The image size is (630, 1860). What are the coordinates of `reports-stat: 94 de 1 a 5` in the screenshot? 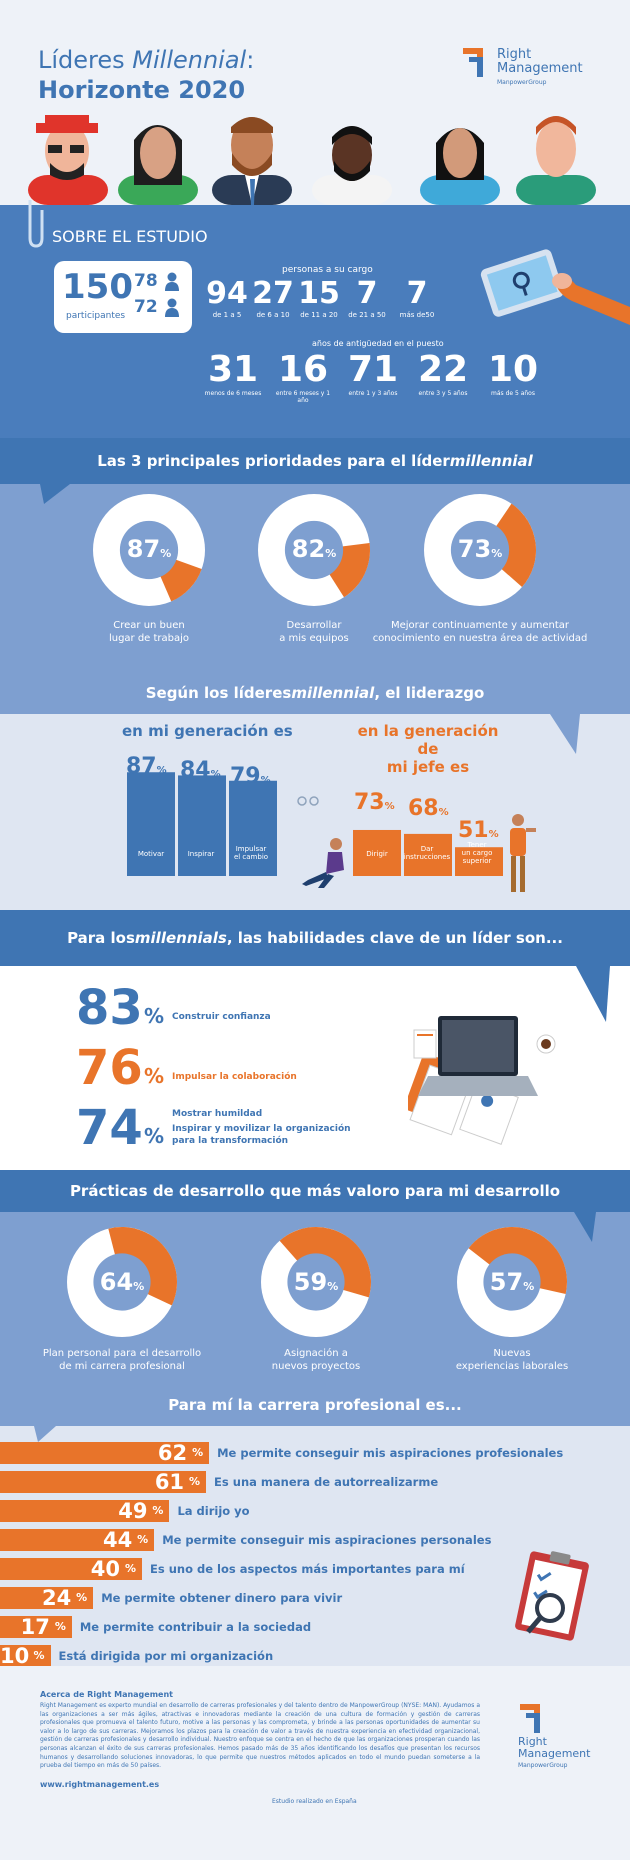 It's located at (227, 298).